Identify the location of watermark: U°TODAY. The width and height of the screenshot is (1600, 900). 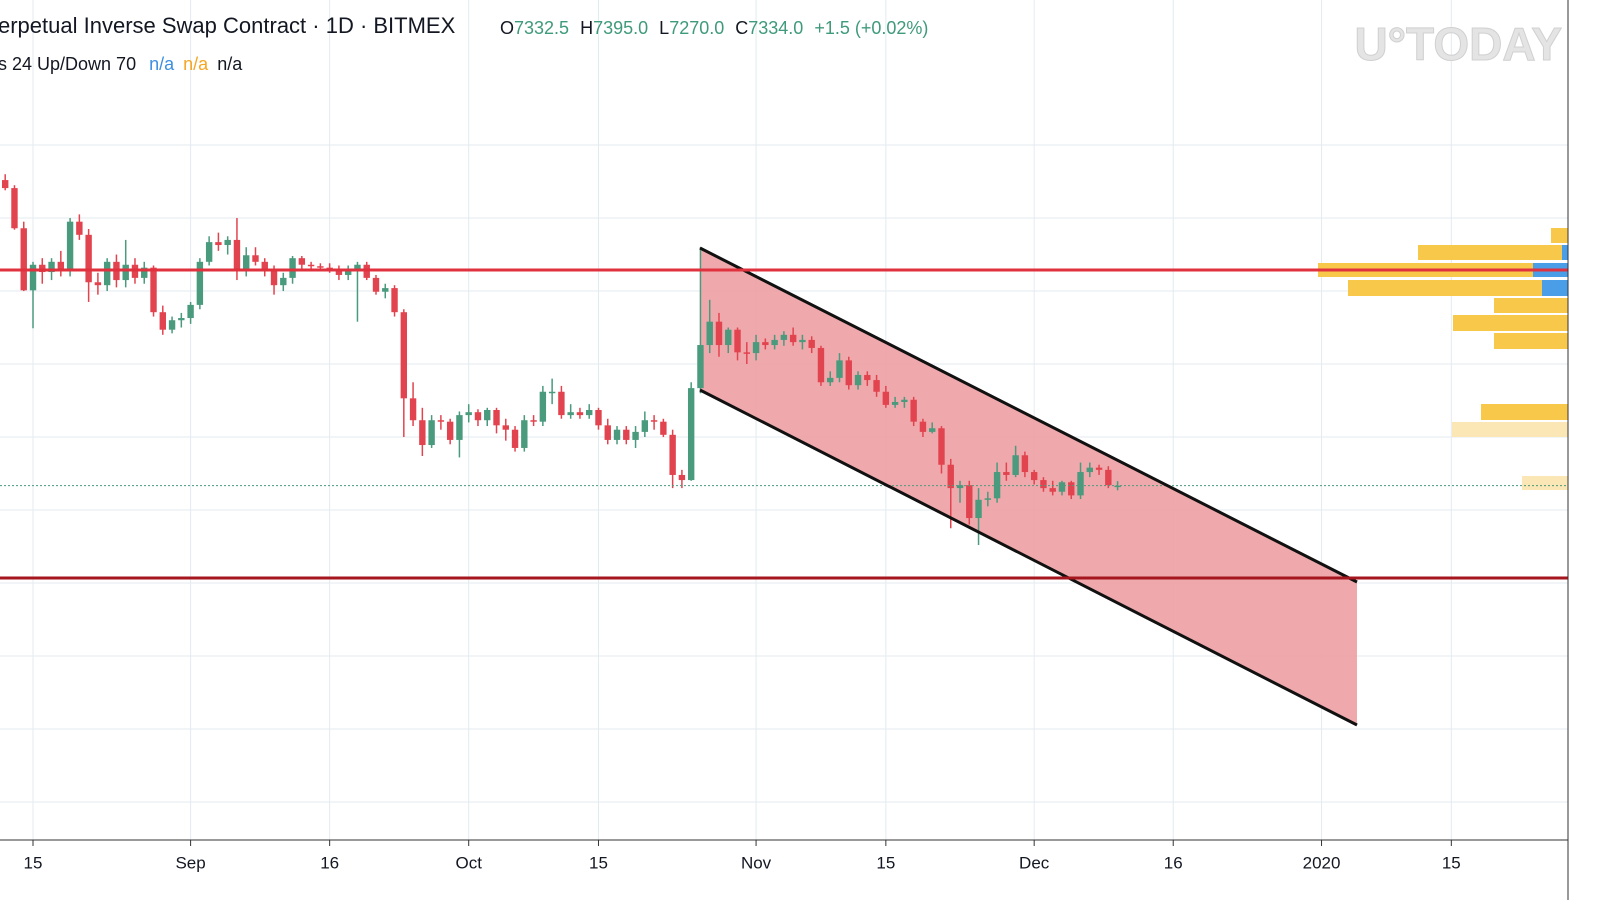
(1458, 44).